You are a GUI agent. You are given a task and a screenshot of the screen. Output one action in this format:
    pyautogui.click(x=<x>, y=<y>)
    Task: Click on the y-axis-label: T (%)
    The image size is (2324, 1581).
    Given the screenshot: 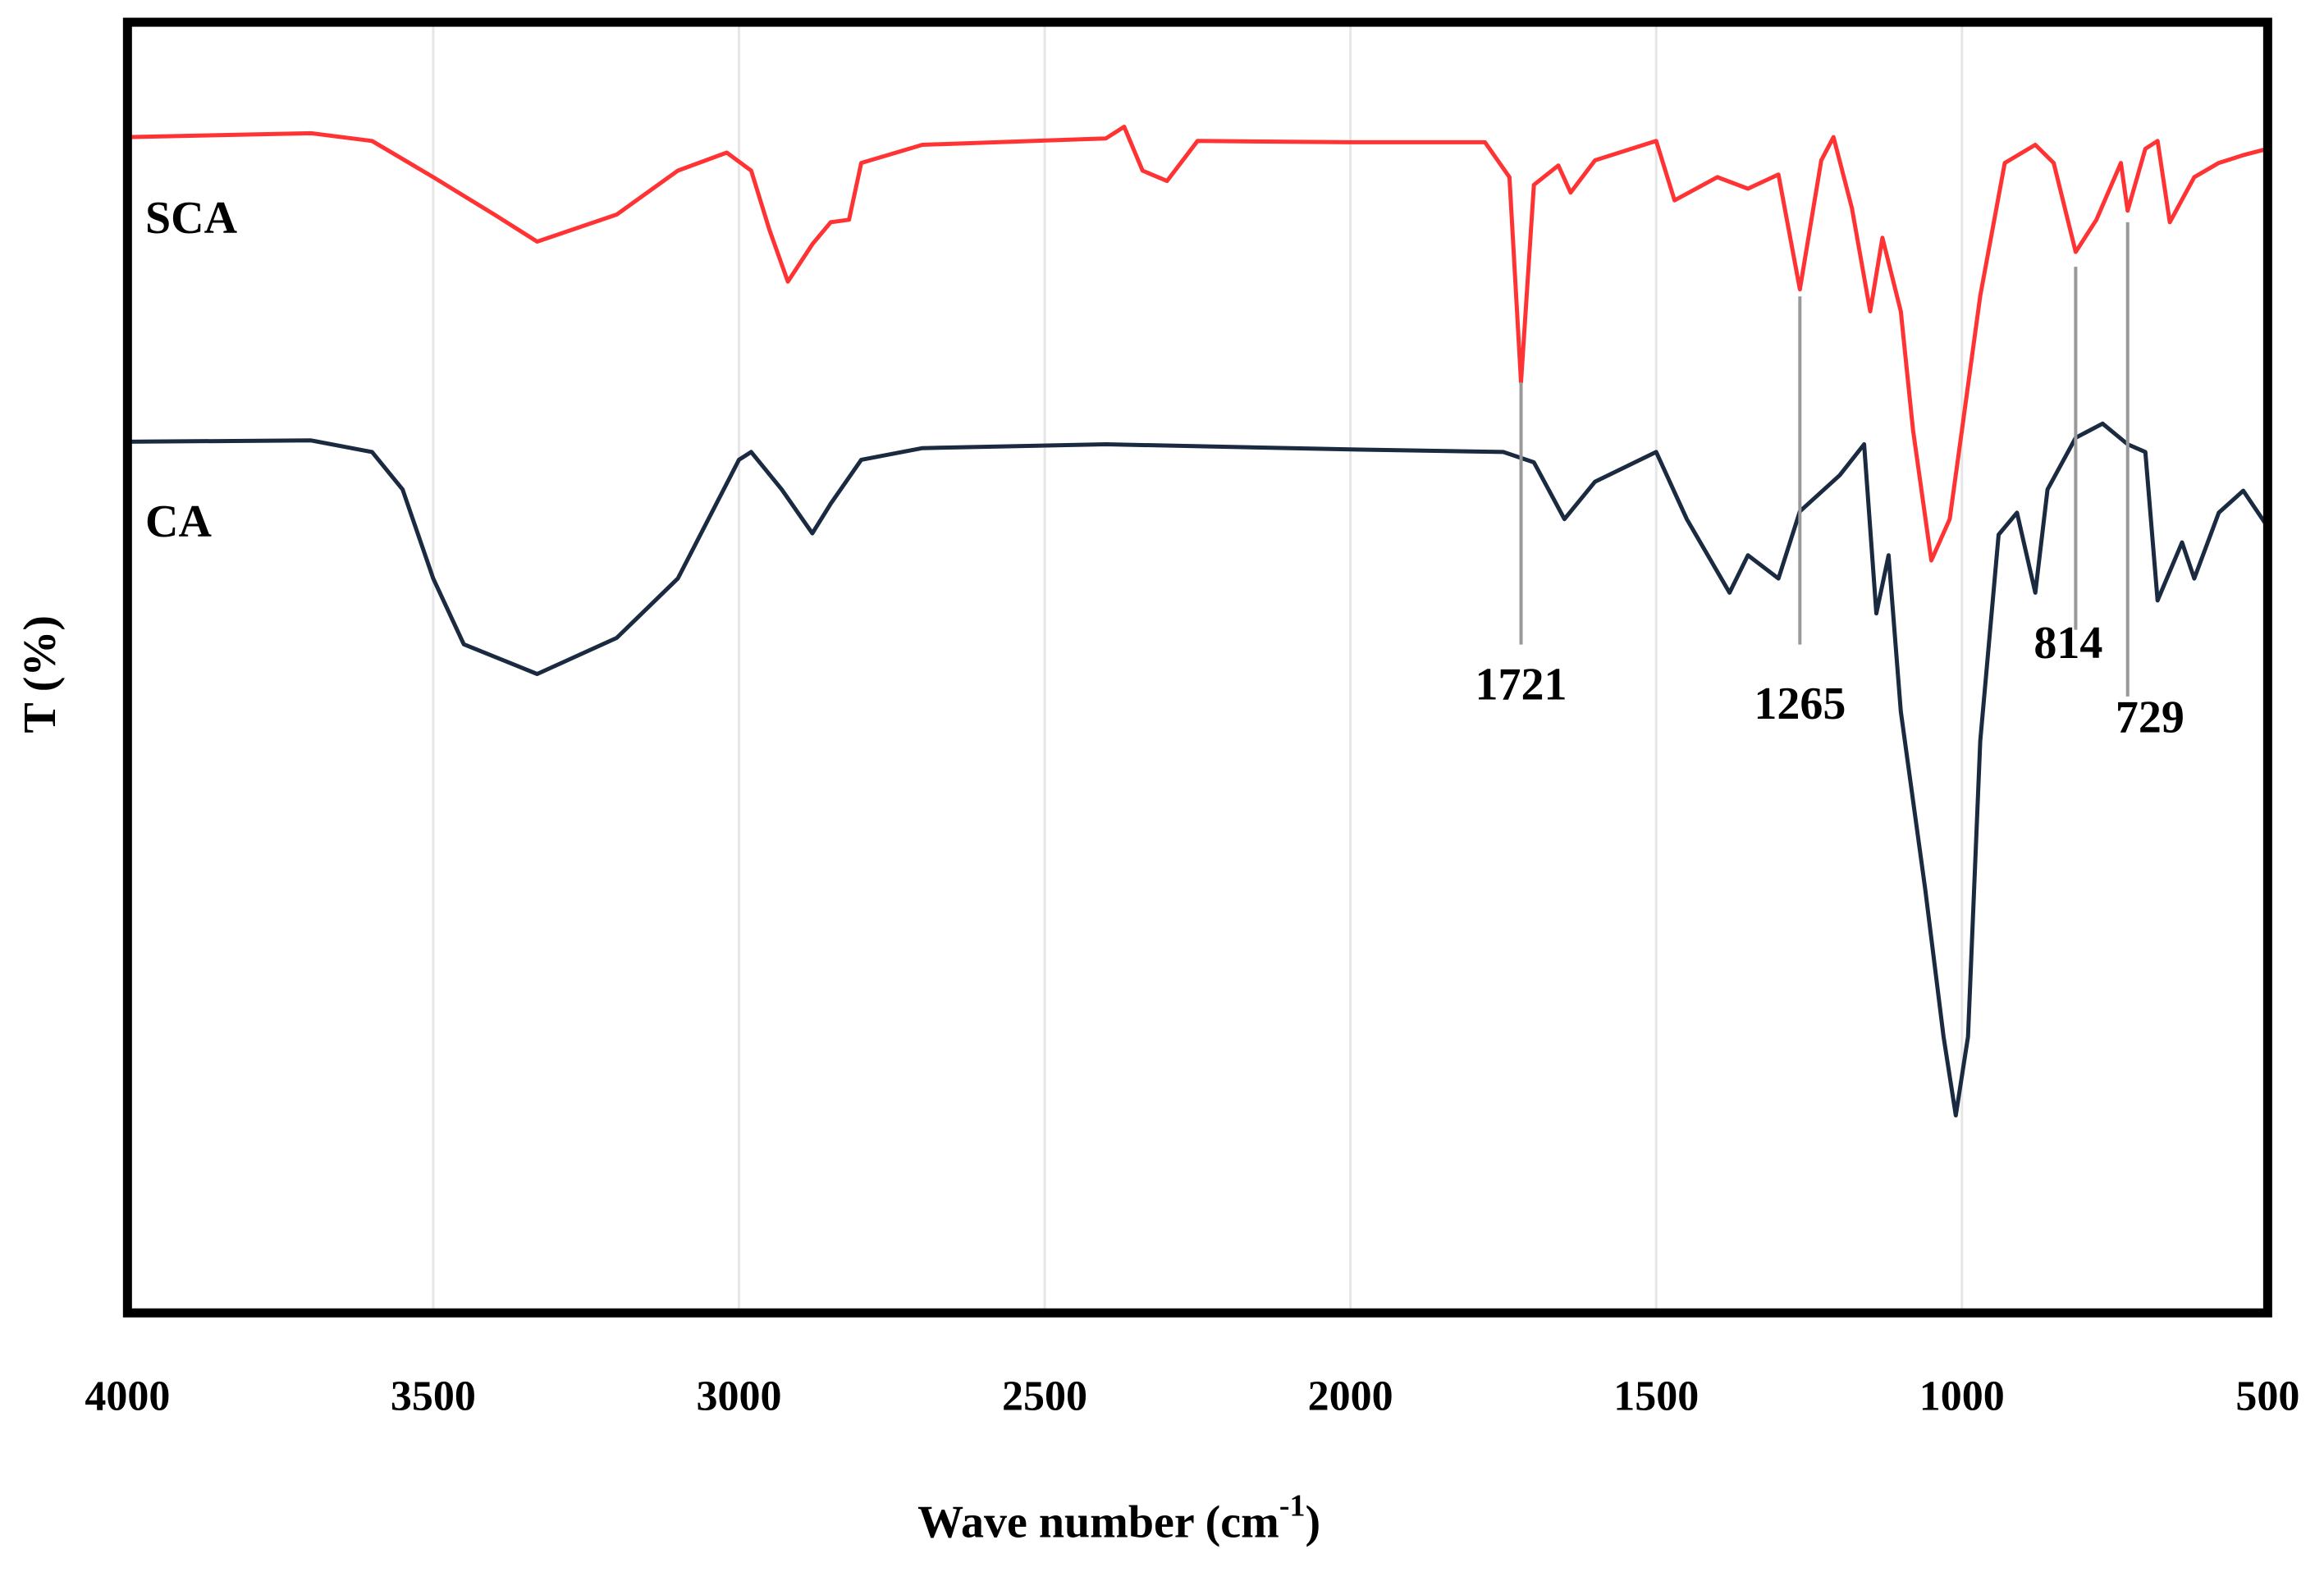 What is the action you would take?
    pyautogui.click(x=40, y=674)
    